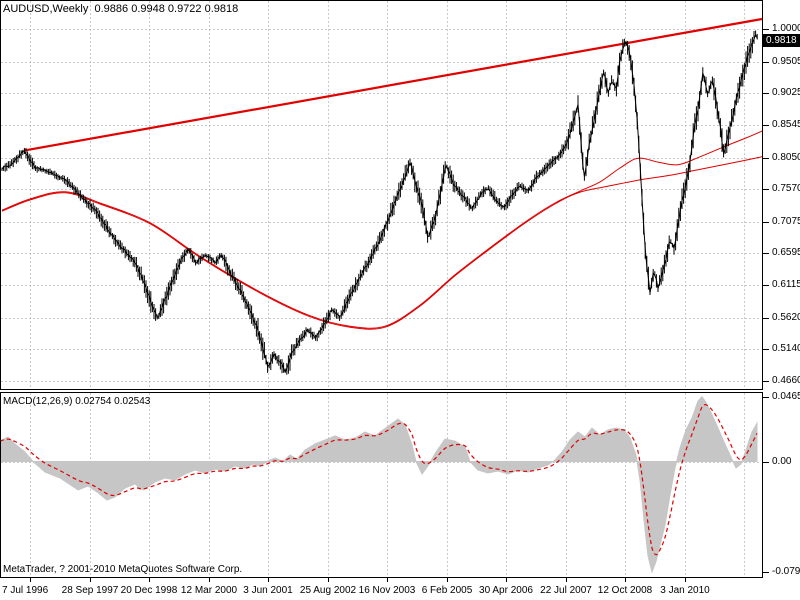  What do you see at coordinates (506, 590) in the screenshot?
I see `date-axis-label: 30 Apr 2006` at bounding box center [506, 590].